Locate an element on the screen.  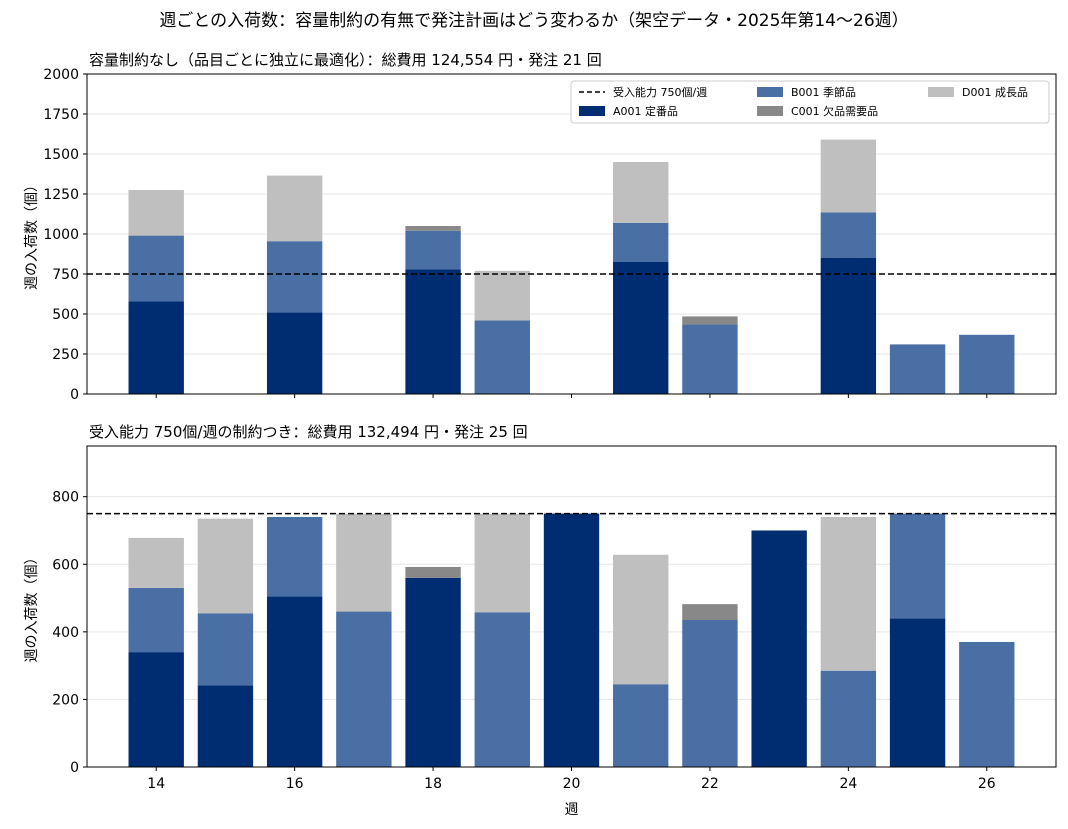
y-tick-label: 1500 is located at coordinates (61, 155).